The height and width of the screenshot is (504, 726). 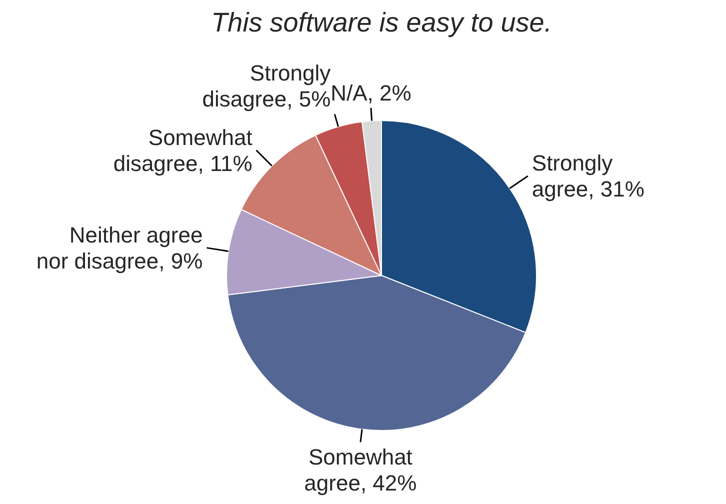 What do you see at coordinates (266, 86) in the screenshot?
I see `slice-label: Strongly disagree, 5%` at bounding box center [266, 86].